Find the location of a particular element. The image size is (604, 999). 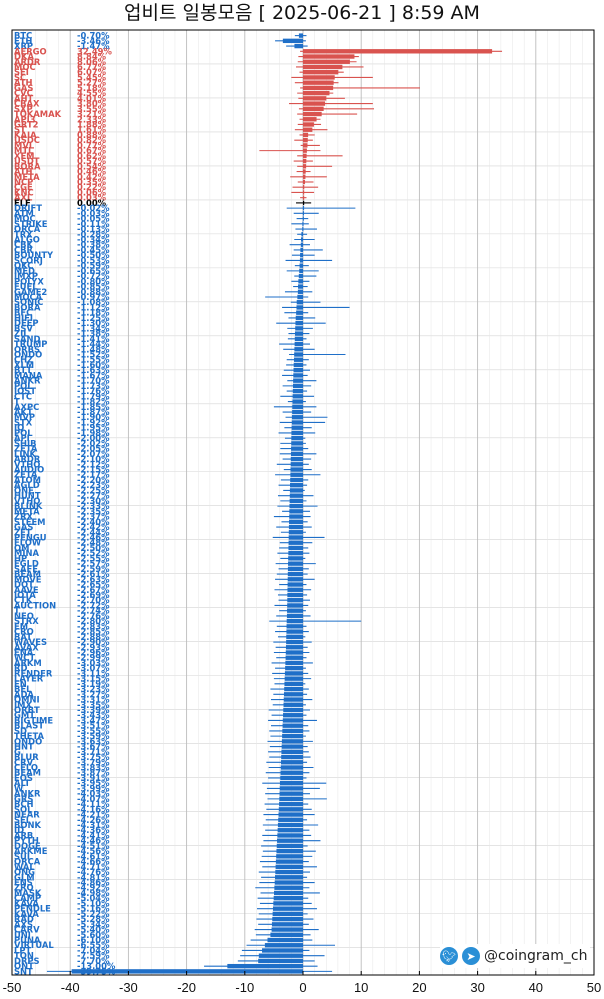

coin-symbol: POL is located at coordinates (23, 433).